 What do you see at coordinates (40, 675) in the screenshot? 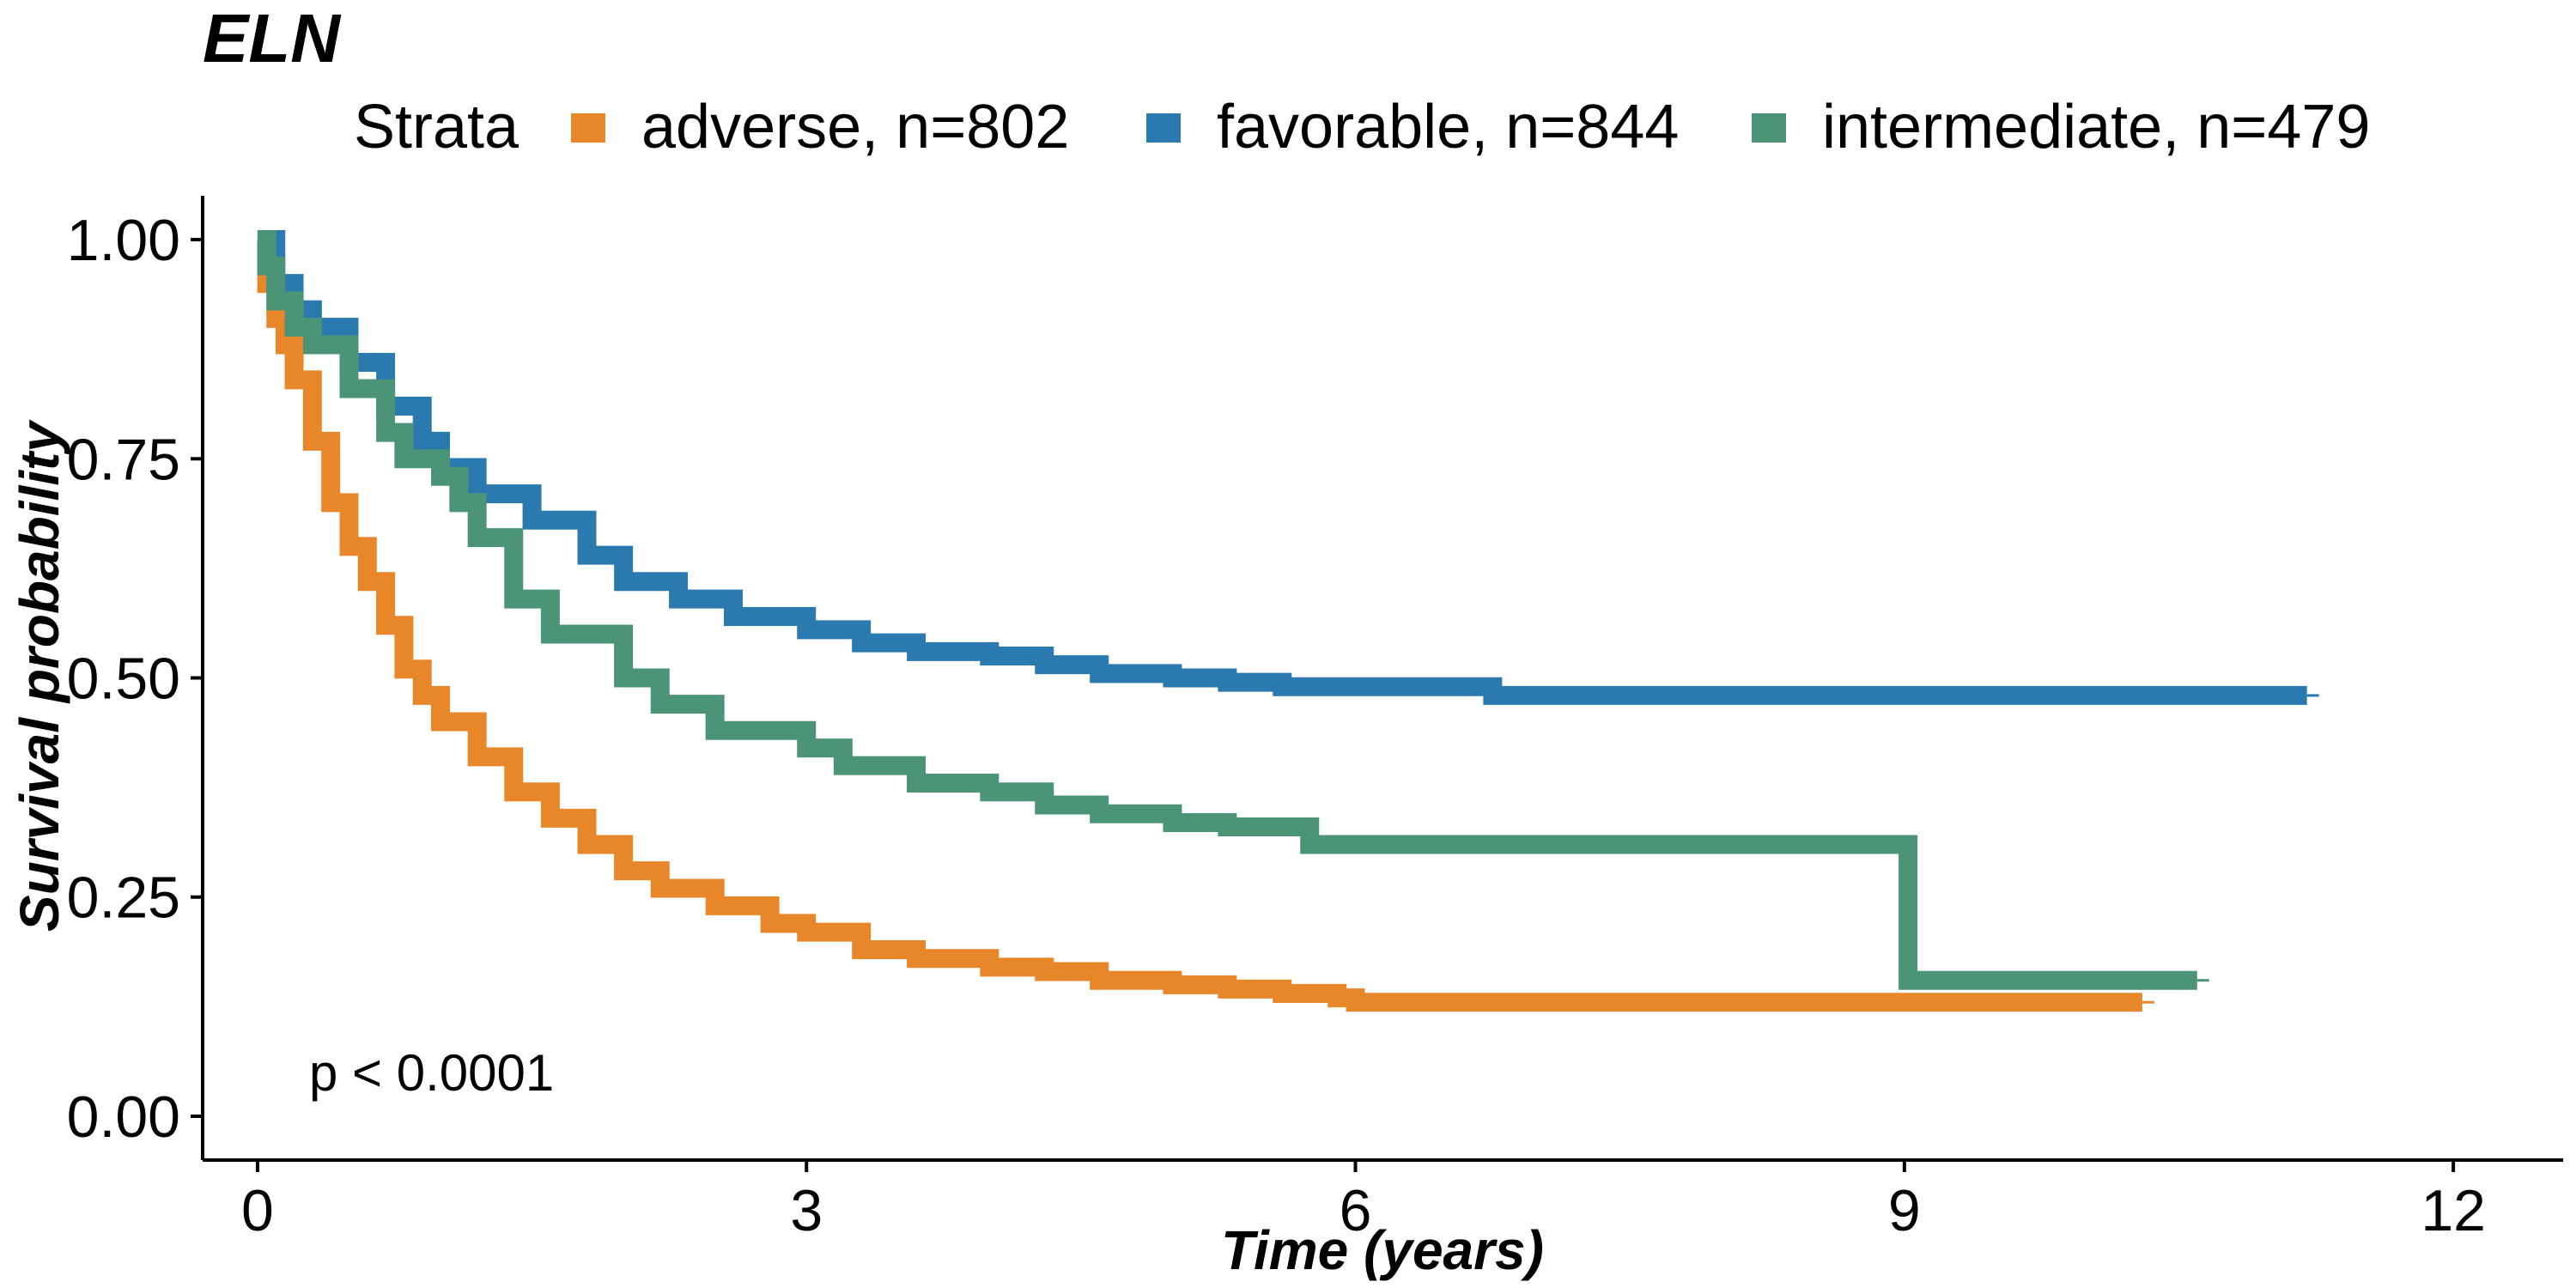
I see `y-axis-title: Survival probability` at bounding box center [40, 675].